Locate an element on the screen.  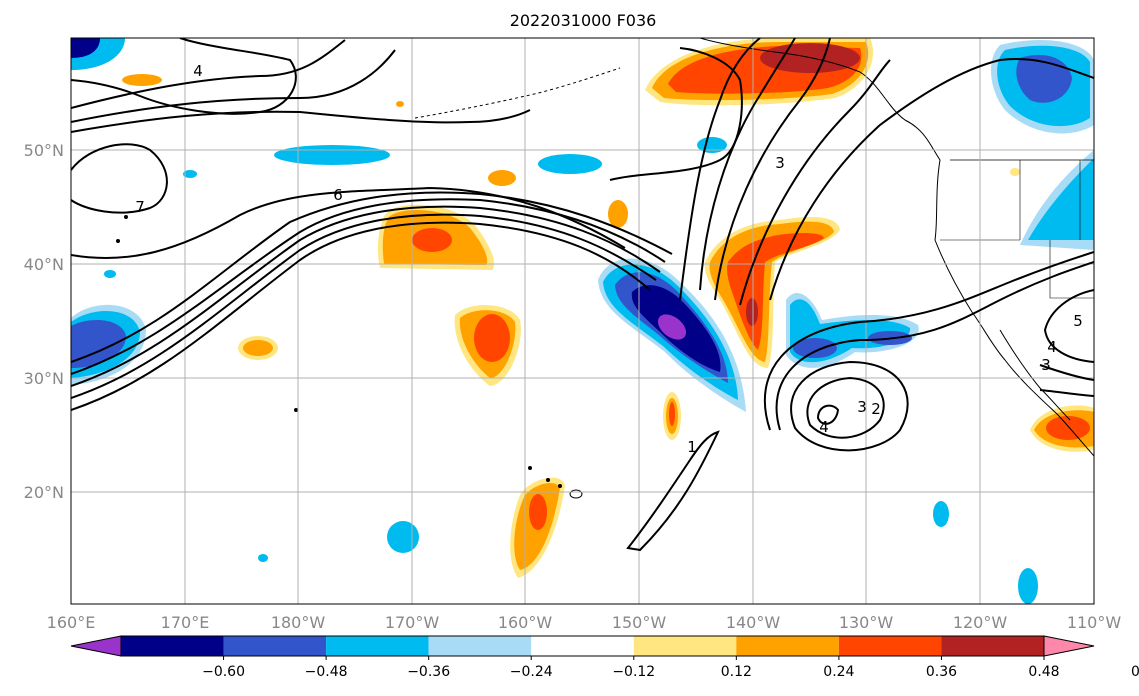
colorbar-outline is located at coordinates (582, 646).